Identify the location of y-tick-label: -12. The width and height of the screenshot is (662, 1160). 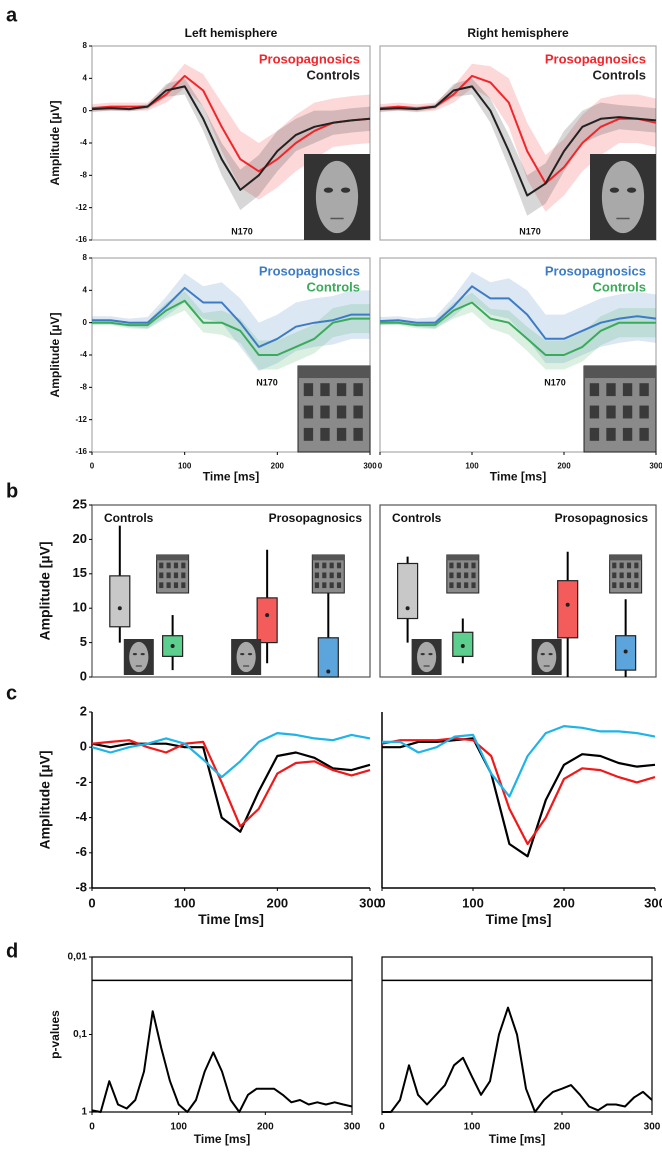
(81, 207).